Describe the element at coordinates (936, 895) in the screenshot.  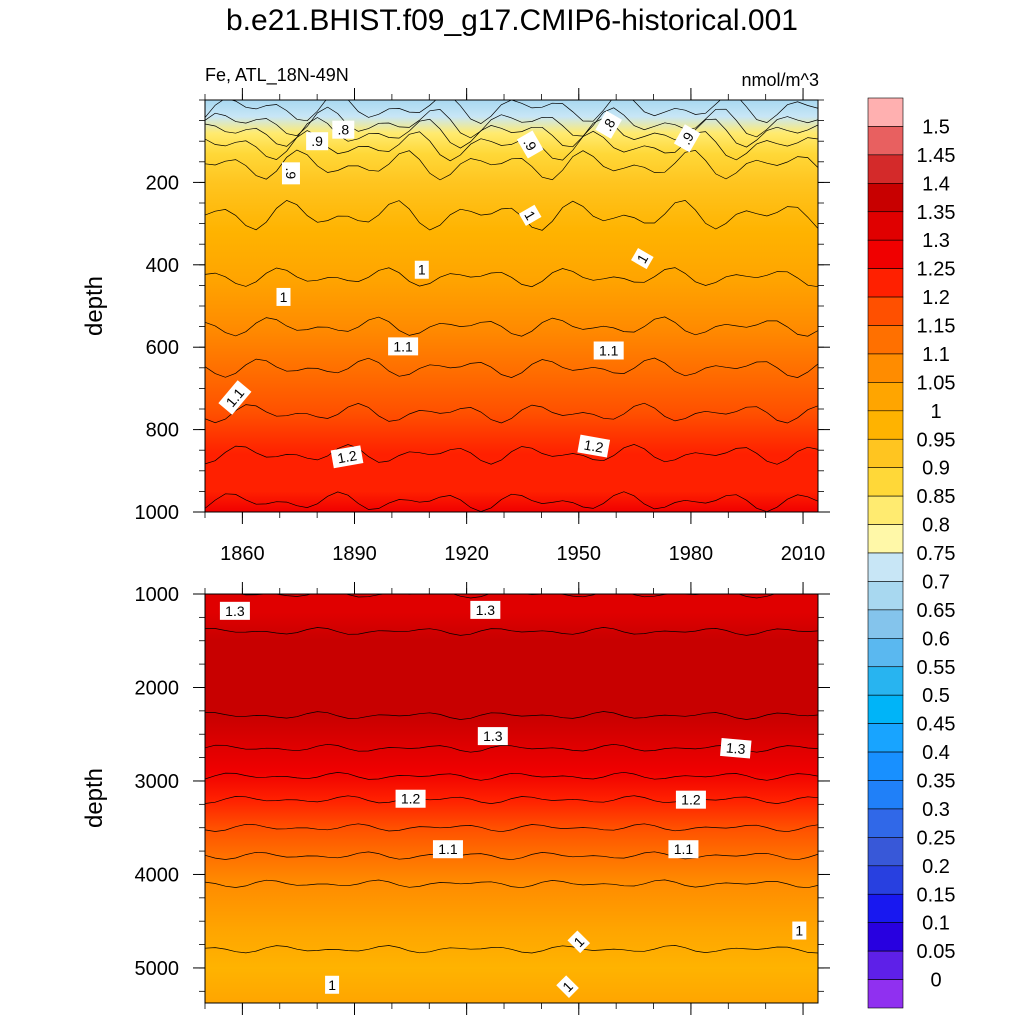
I see `colorbar-label: 0.15` at that location.